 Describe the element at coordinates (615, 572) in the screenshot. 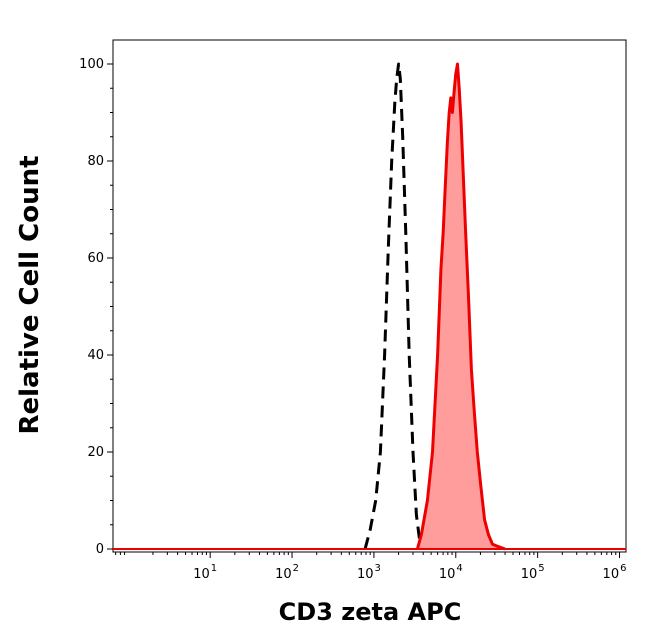

I see `x-tick-label: 10⁶` at that location.